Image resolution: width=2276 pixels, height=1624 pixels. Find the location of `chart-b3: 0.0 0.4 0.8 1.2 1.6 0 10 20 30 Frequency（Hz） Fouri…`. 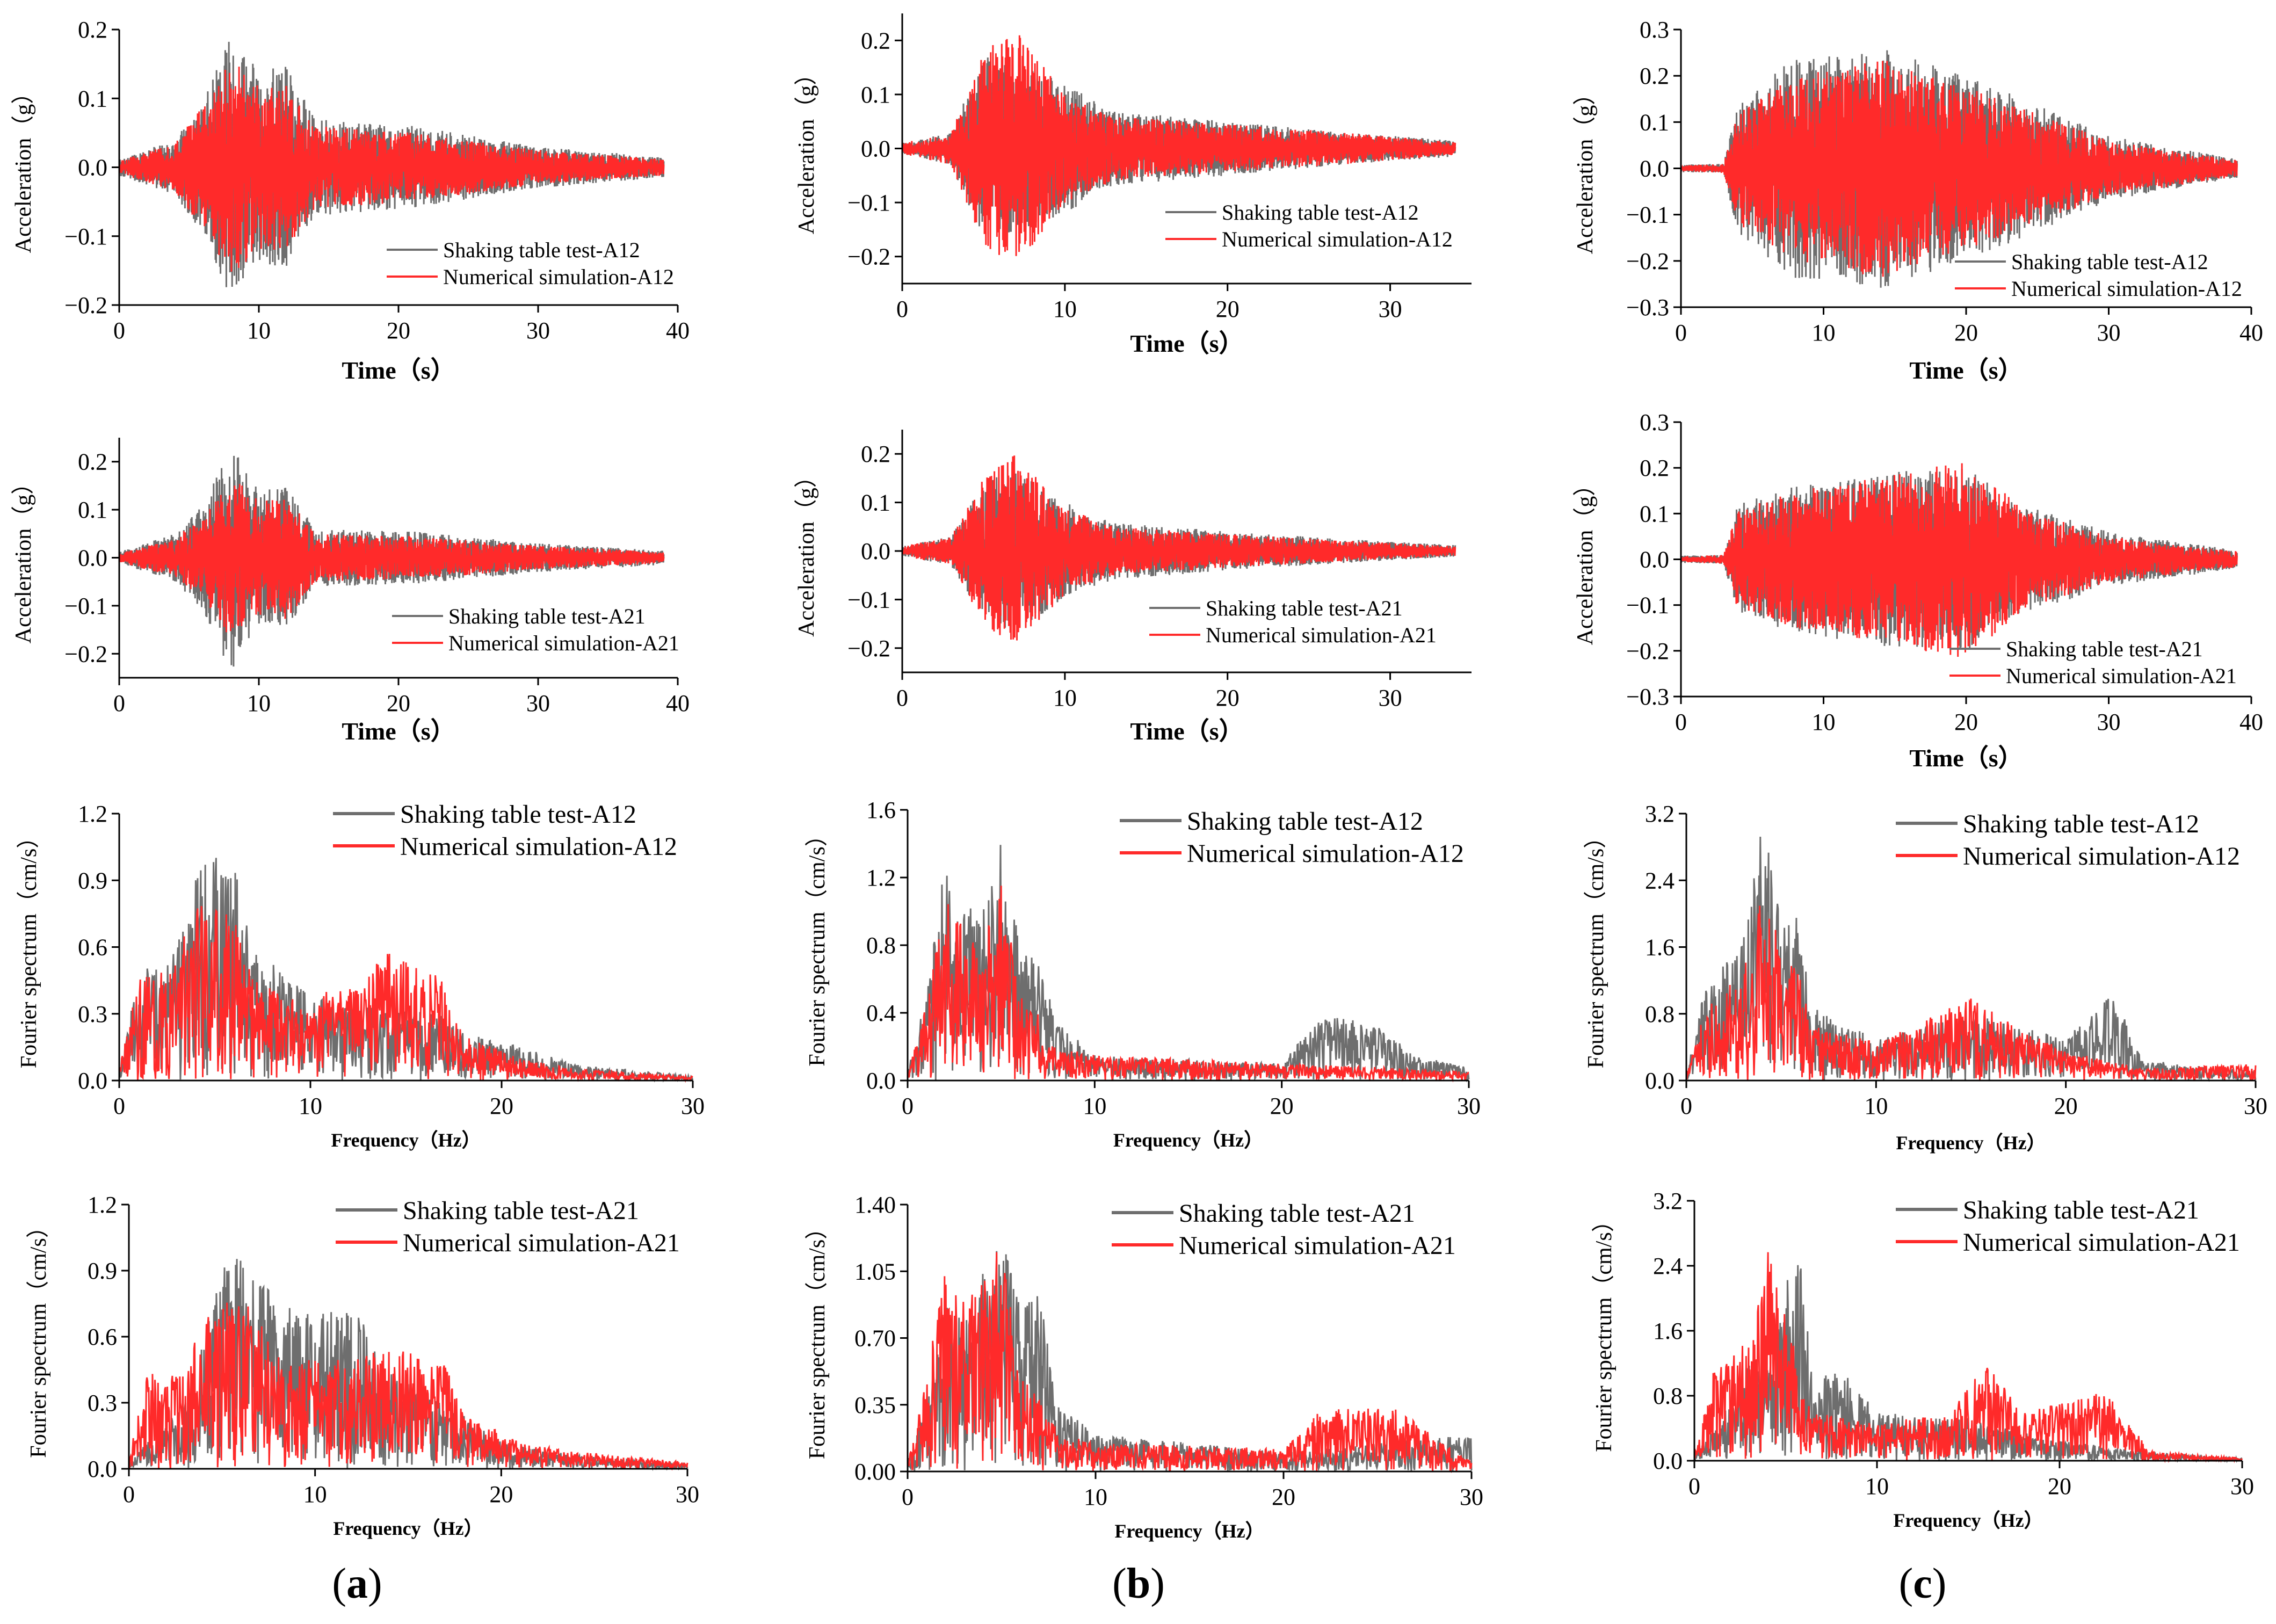

chart-b3: 0.0 0.4 0.8 1.2 1.6 0 10 20 30 Frequency（Hz） Fouri… is located at coordinates (1143, 974).